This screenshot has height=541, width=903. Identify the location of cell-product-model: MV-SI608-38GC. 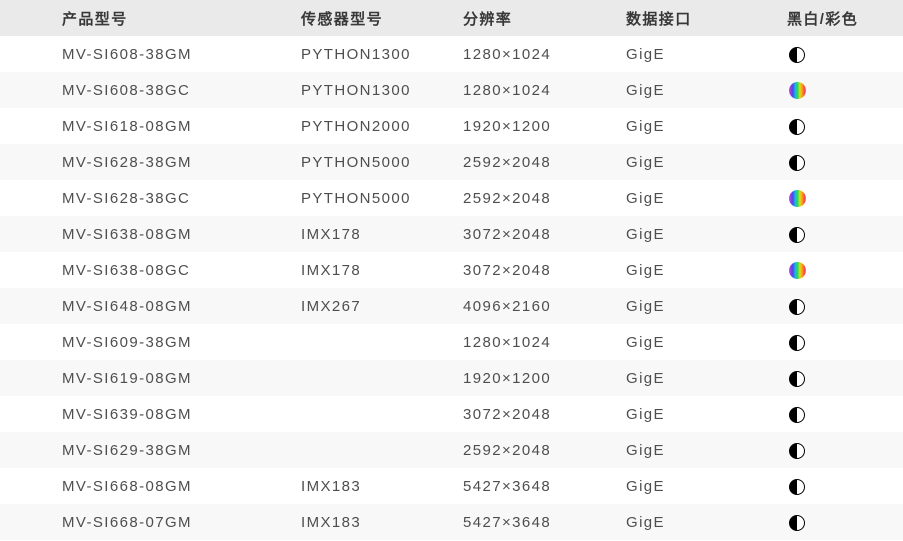
(126, 90).